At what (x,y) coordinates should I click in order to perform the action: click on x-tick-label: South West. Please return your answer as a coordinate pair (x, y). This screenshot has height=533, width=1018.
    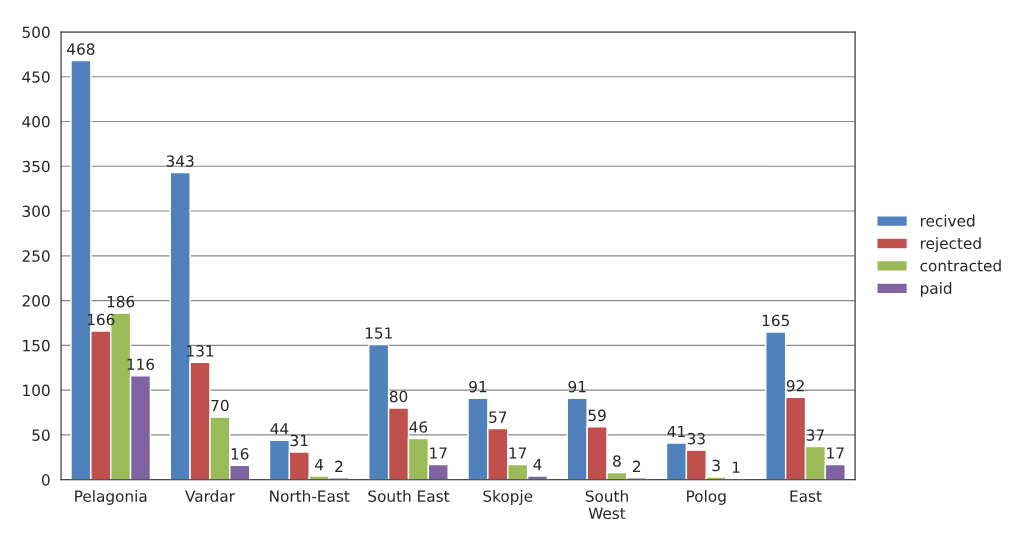
    Looking at the image, I should click on (606, 505).